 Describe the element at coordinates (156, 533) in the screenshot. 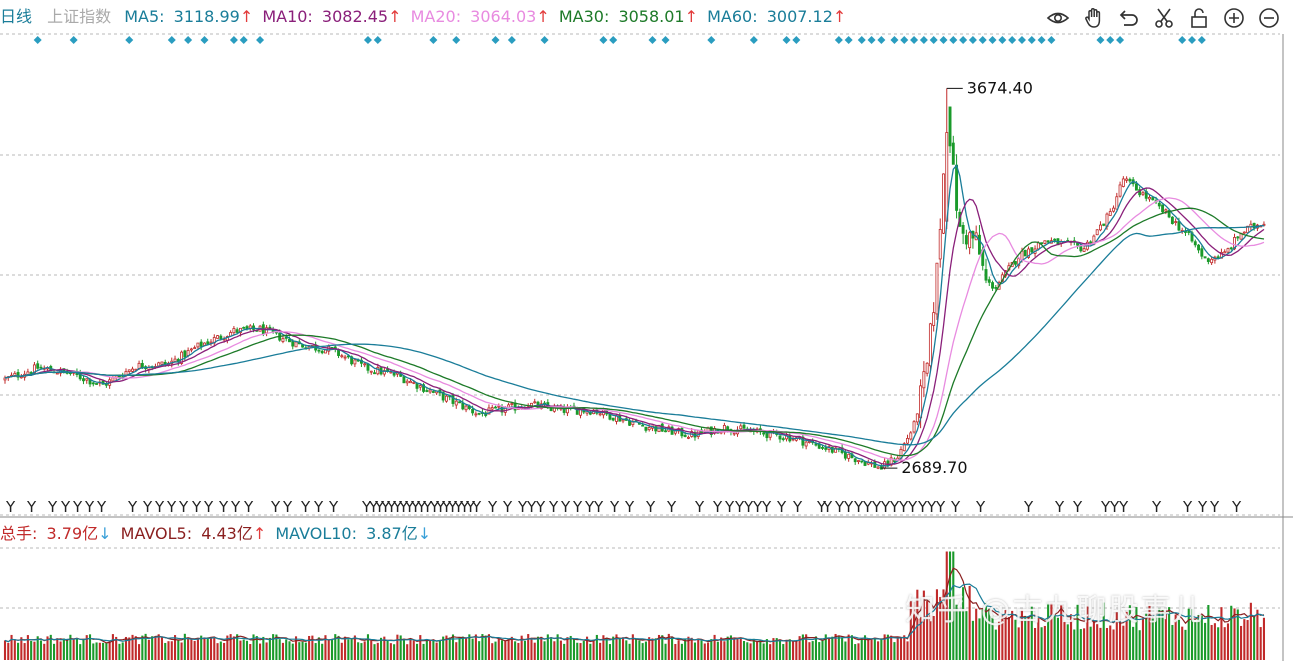

I see `mavol5-label: MAVOL5:` at that location.